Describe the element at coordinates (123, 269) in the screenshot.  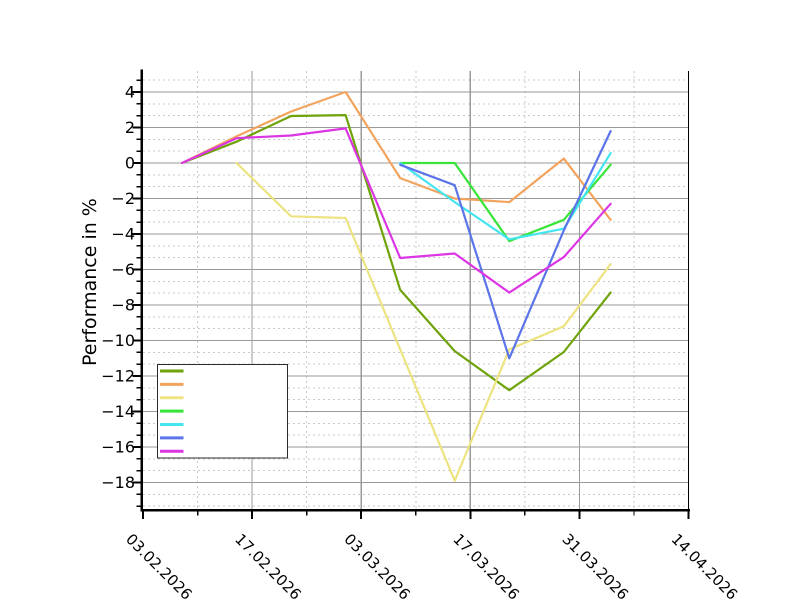
I see `y-tick-label: −6` at that location.